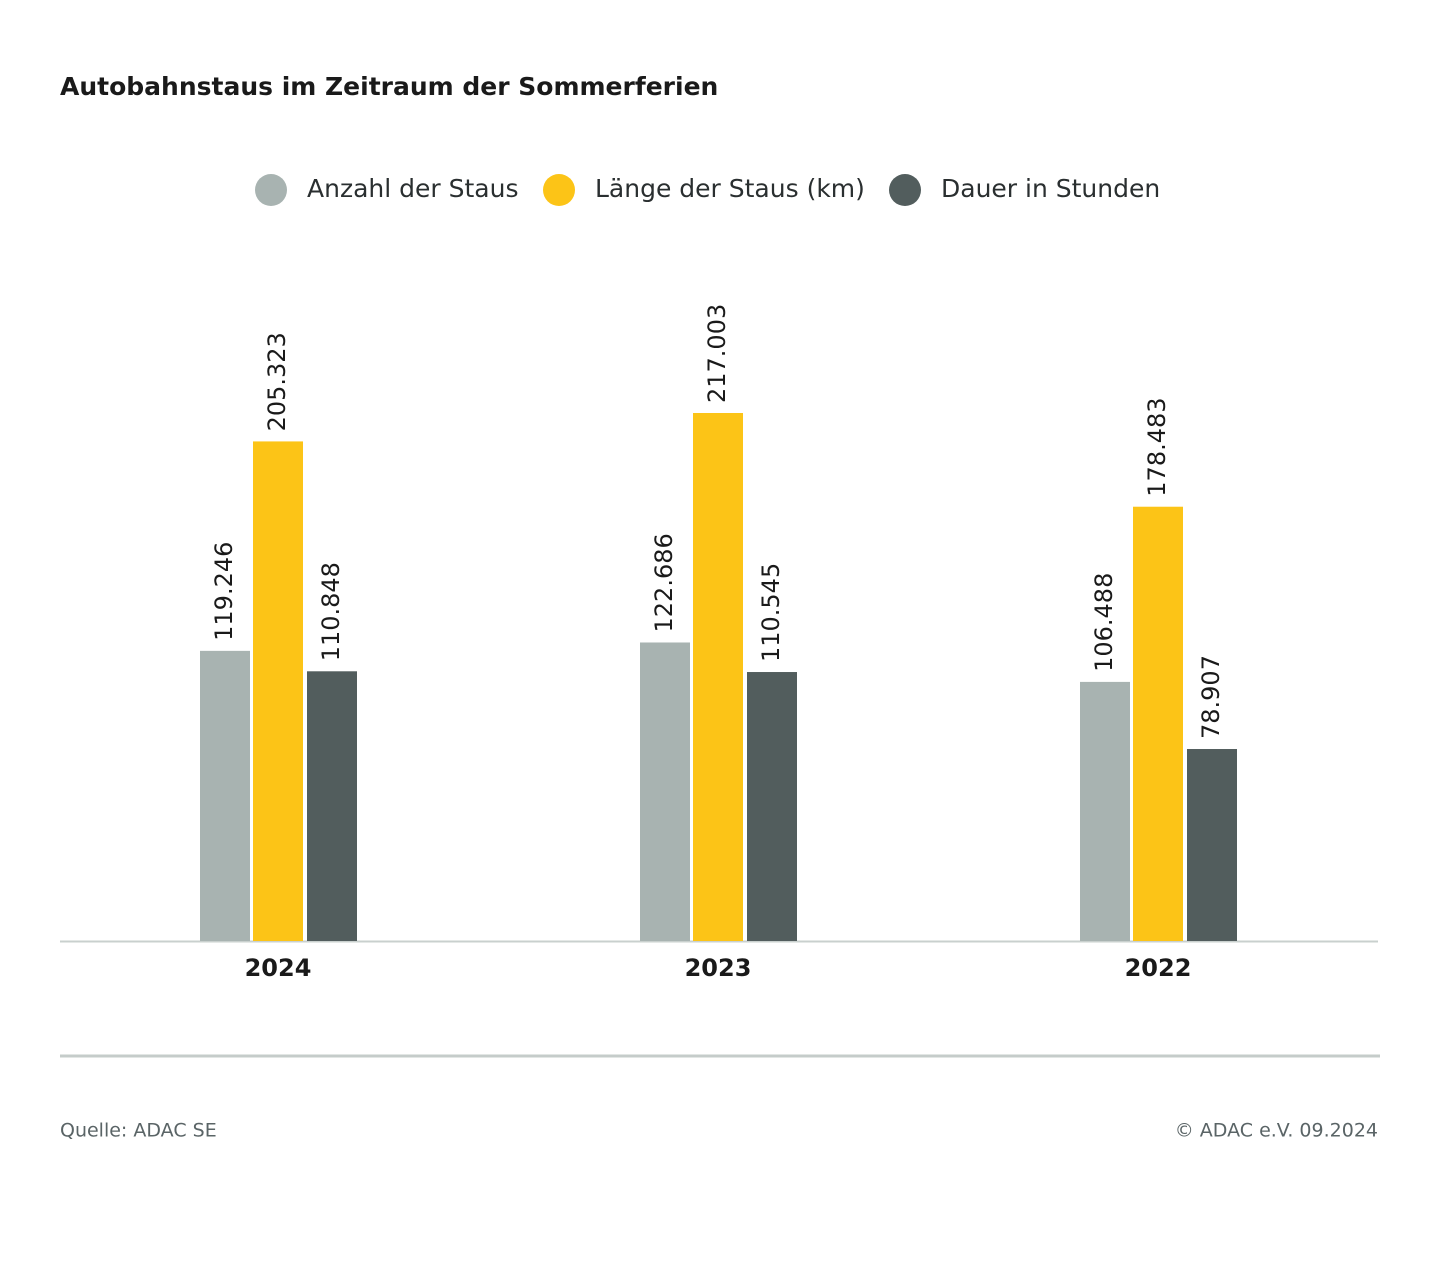  Describe the element at coordinates (278, 968) in the screenshot. I see `x-tick-label: 2024` at that location.